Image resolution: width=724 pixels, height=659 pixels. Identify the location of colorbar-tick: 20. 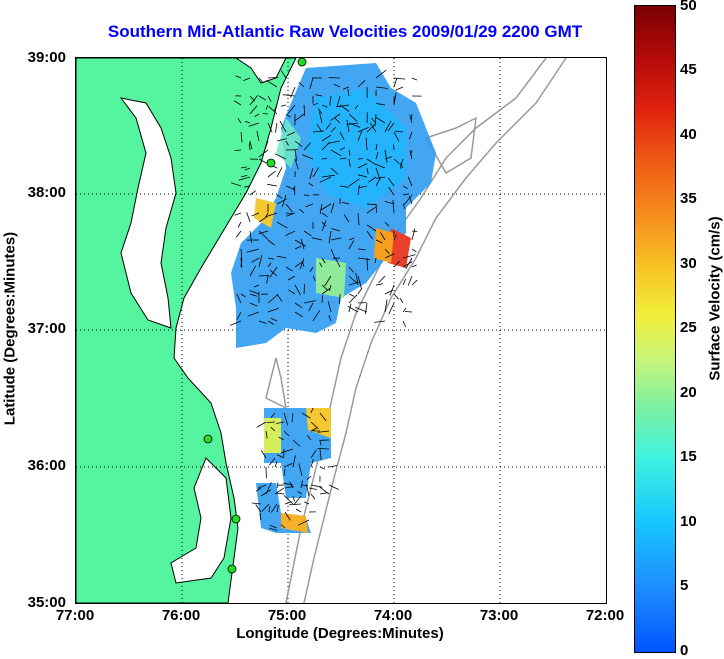
(688, 392).